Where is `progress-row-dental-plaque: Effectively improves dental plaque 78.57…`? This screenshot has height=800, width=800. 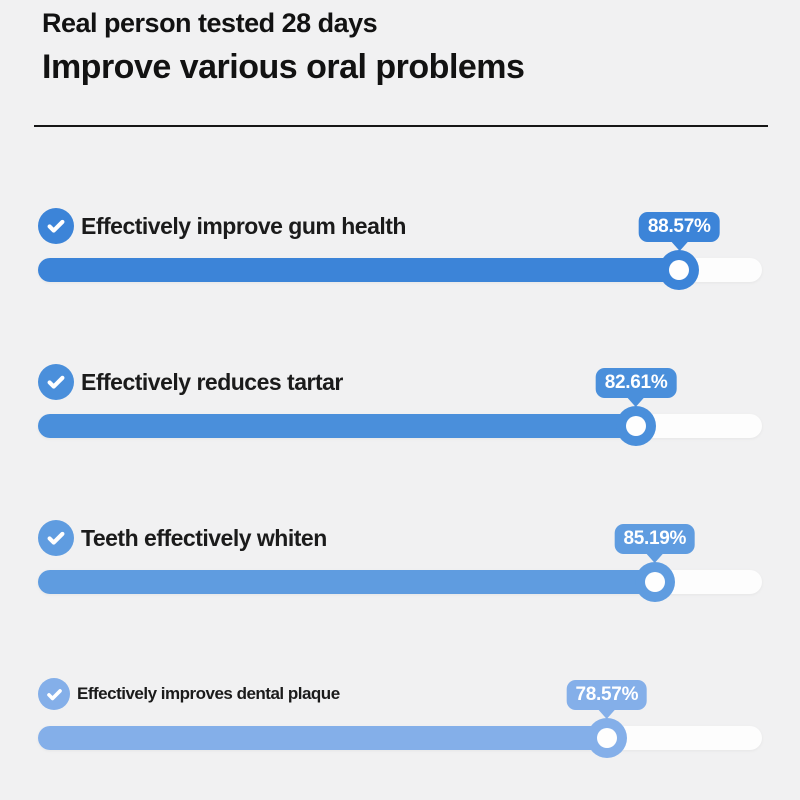
progress-row-dental-plaque: Effectively improves dental plaque 78.57… is located at coordinates (400, 717).